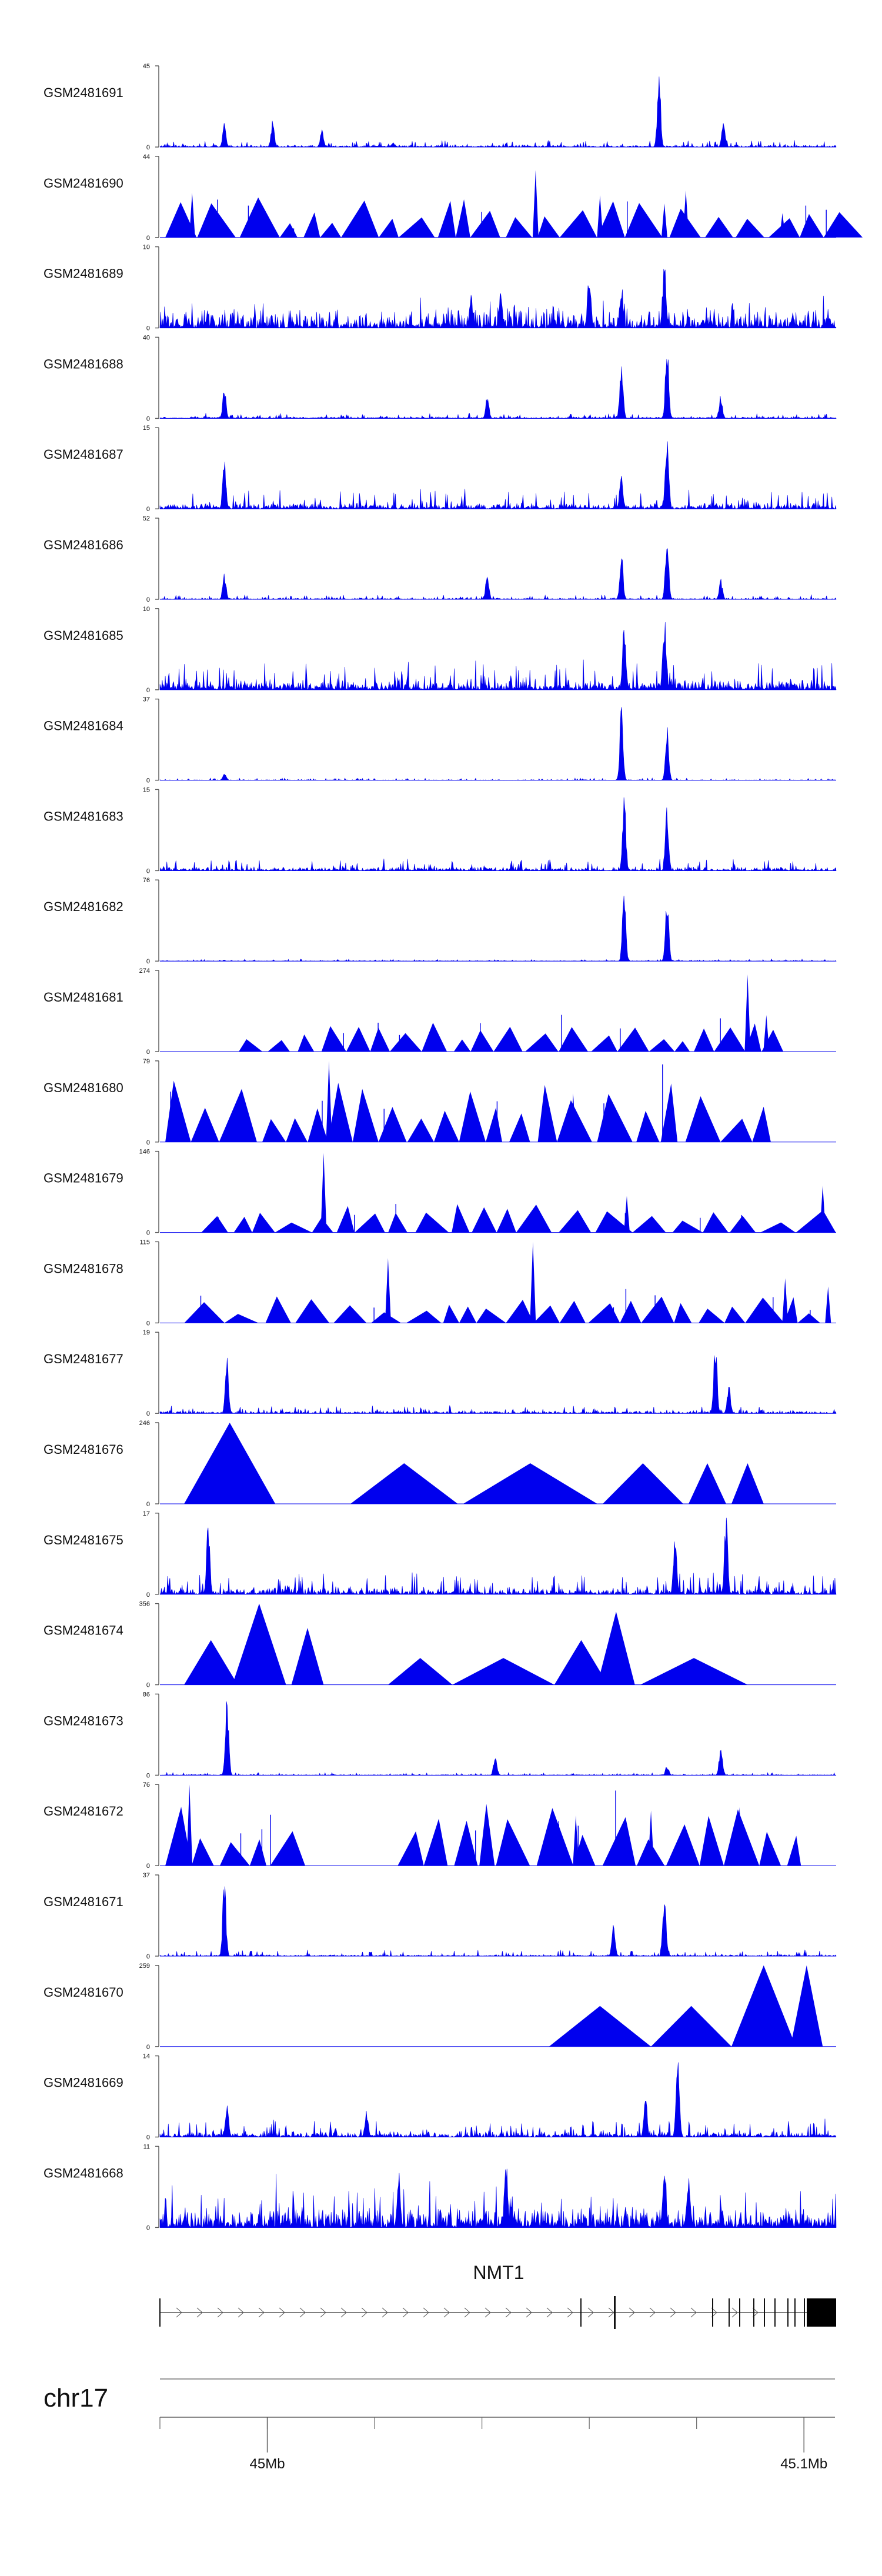 Image resolution: width=882 pixels, height=2576 pixels. What do you see at coordinates (440, 1825) in the screenshot?
I see `track-GSM2481672: GSM2481672 76 0` at bounding box center [440, 1825].